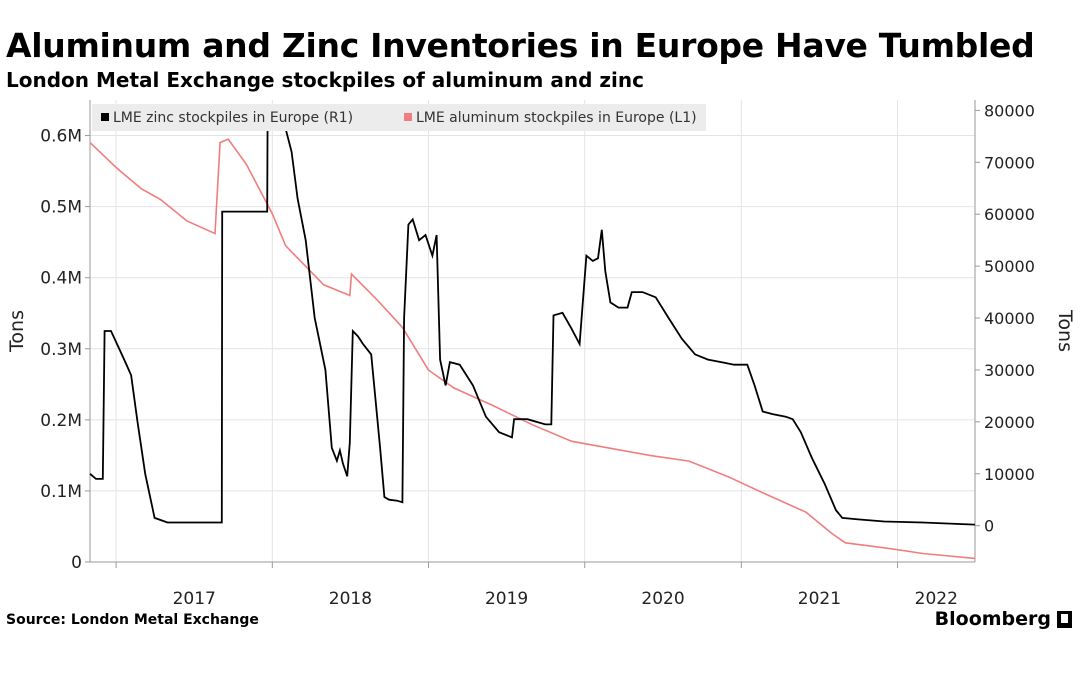 The image size is (1080, 674). What do you see at coordinates (1009, 266) in the screenshot?
I see `right-tick-label: 50000` at bounding box center [1009, 266].